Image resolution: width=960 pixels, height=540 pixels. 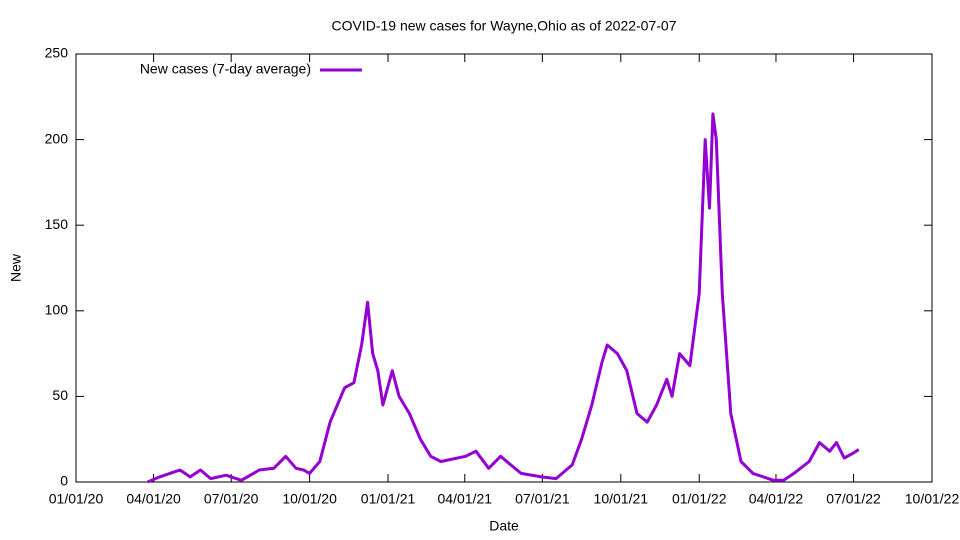 I want to click on y-tick-label: 0, so click(x=64, y=481).